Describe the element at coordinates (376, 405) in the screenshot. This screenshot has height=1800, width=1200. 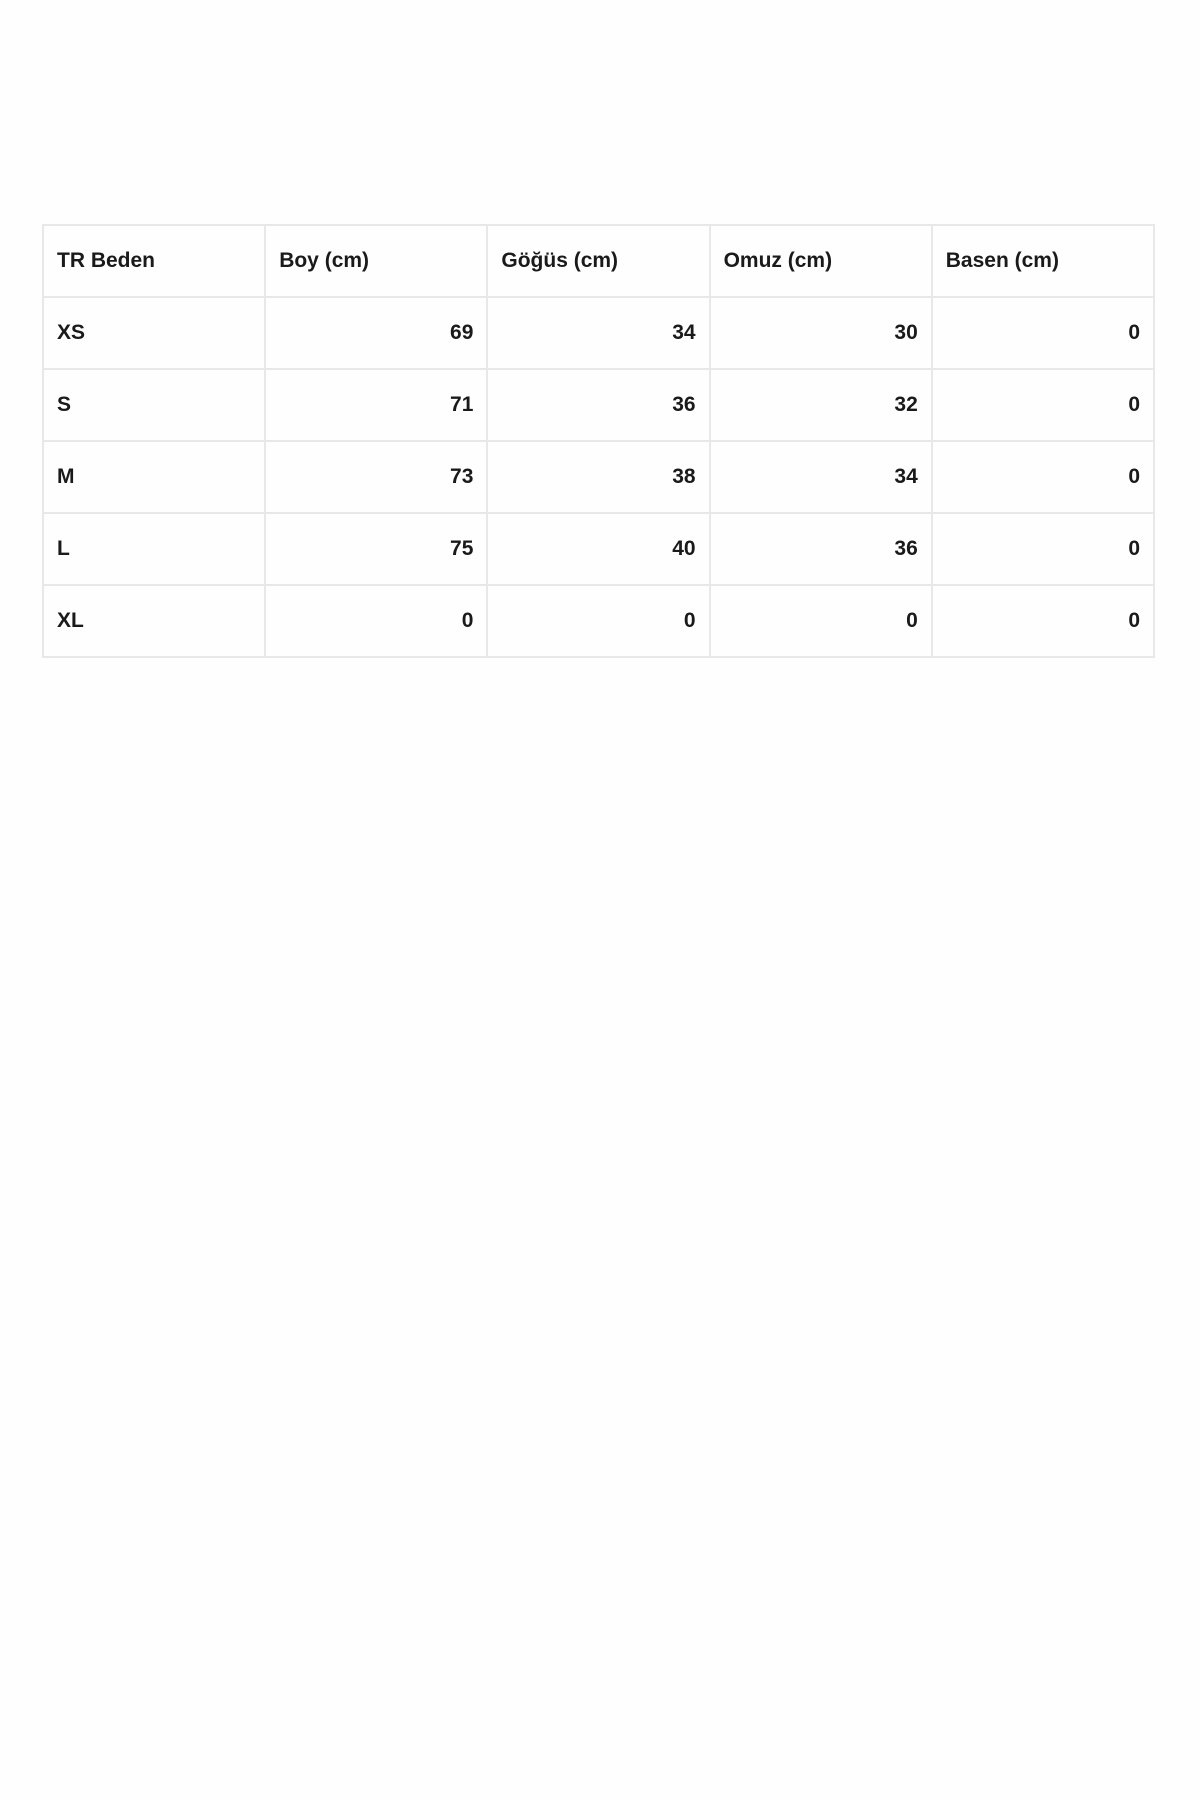
I see `measurement-cell: 71` at that location.